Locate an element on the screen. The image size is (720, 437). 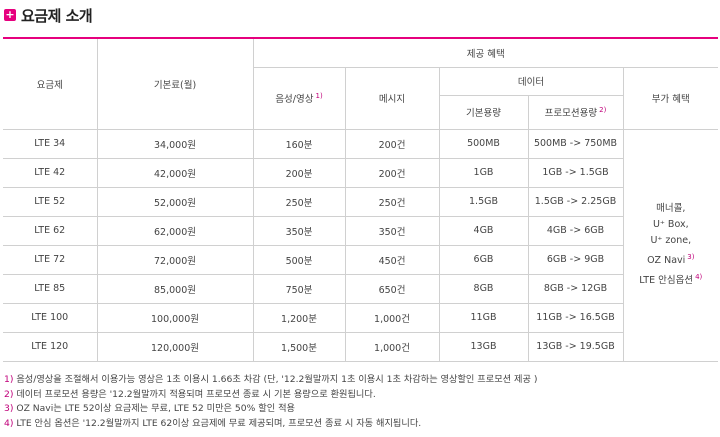
cell-voice: 1,500분 is located at coordinates (299, 346).